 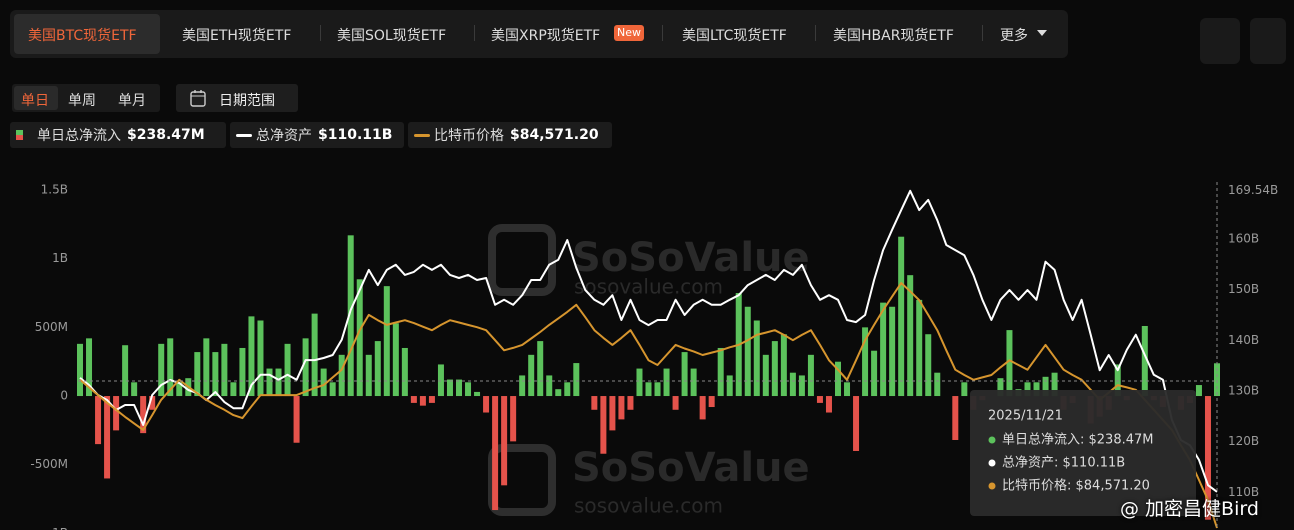 What do you see at coordinates (166, 135) in the screenshot?
I see `legend-value: $238.47M` at bounding box center [166, 135].